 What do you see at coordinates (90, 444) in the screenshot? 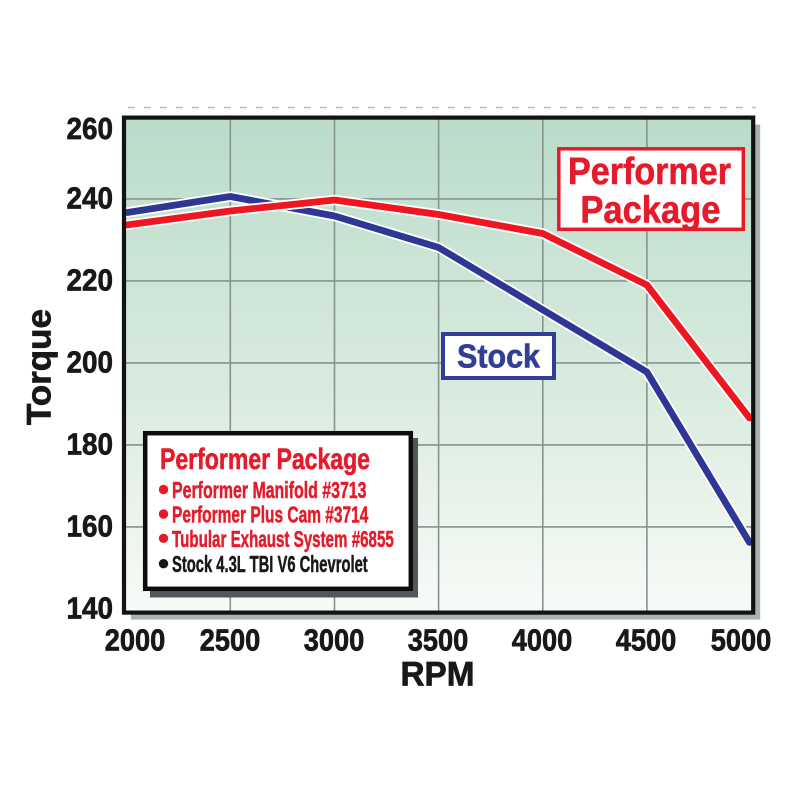
I see `svg-text: 180` at bounding box center [90, 444].